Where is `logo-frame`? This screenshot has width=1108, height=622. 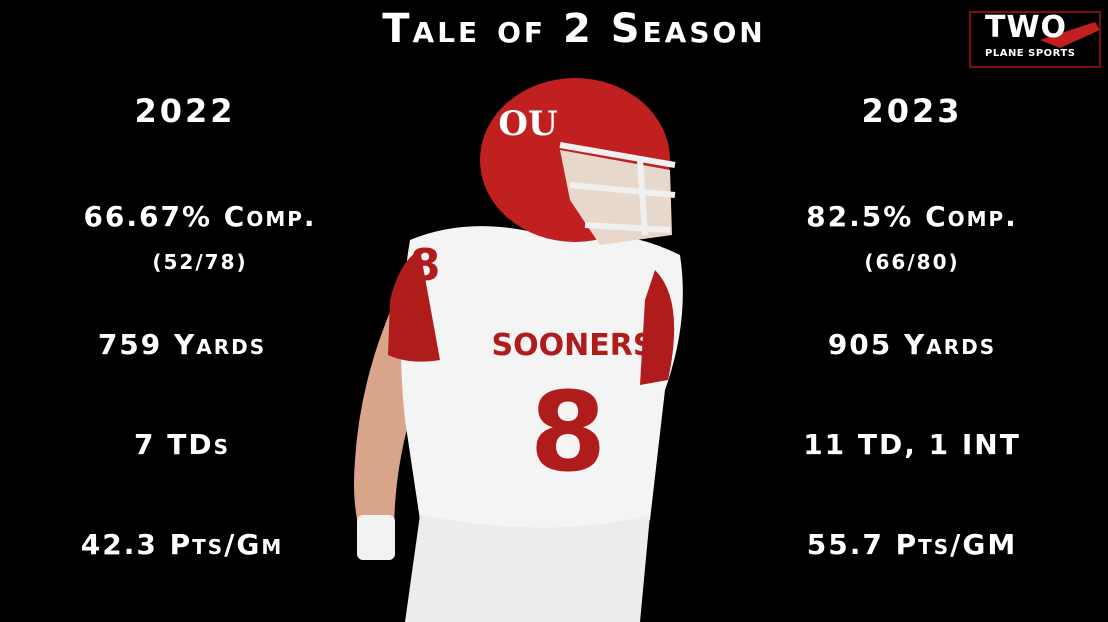
logo-frame is located at coordinates (1035, 39).